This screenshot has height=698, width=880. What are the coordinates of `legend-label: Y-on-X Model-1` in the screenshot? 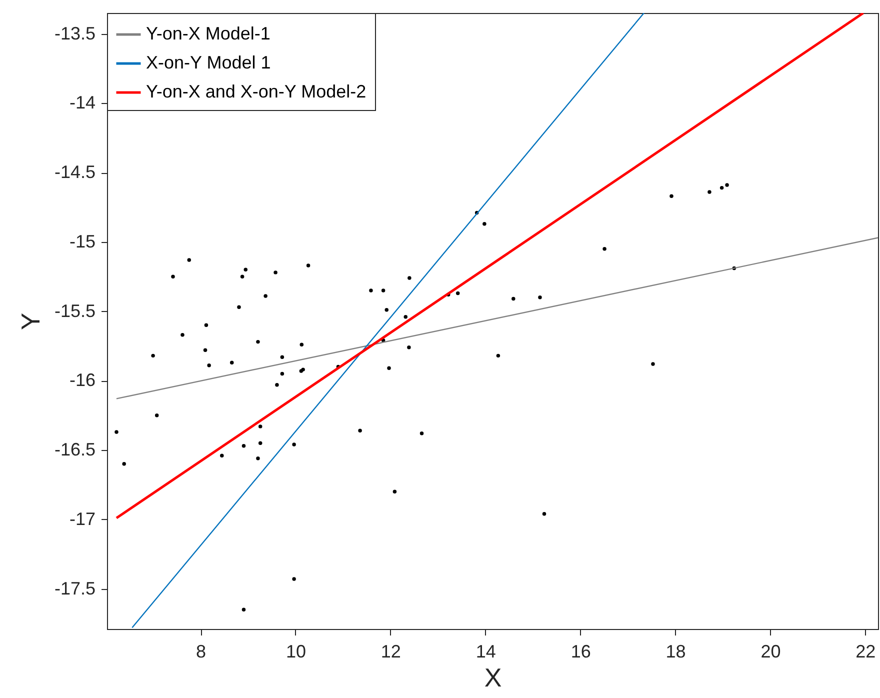 It's located at (208, 34).